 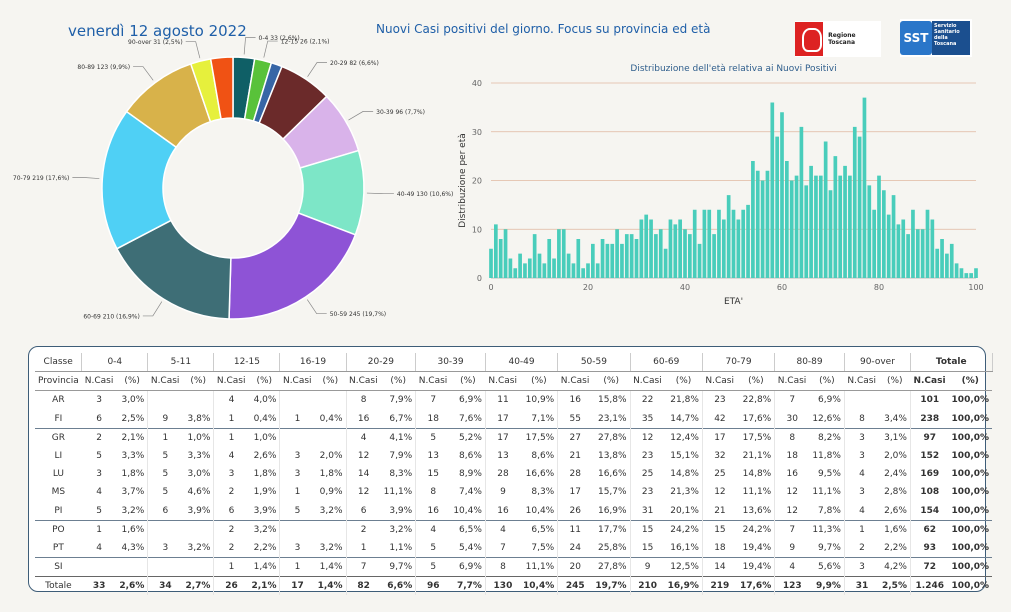 What do you see at coordinates (720, 456) in the screenshot?
I see `cell-ncasi: 32` at bounding box center [720, 456].